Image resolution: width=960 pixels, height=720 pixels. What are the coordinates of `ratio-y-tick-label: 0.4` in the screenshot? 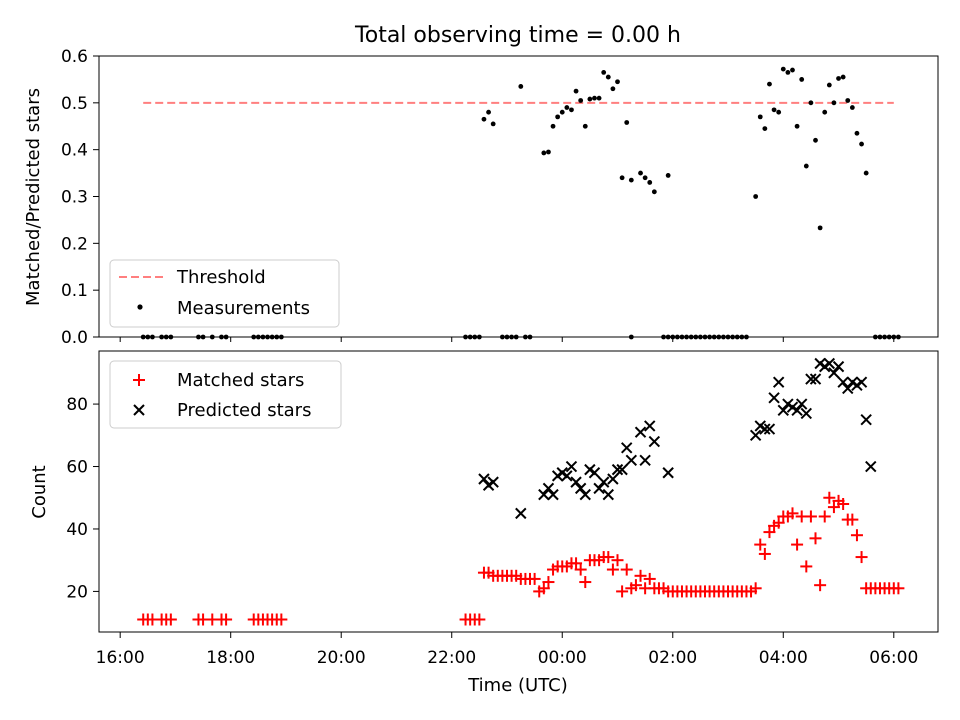 It's located at (74, 151).